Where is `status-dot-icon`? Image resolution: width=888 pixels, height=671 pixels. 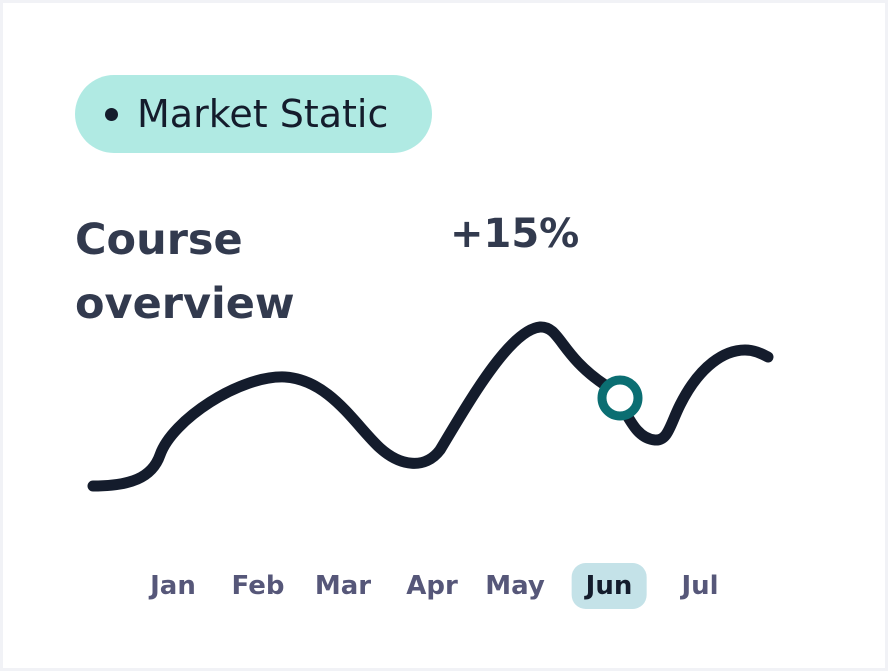
status-dot-icon is located at coordinates (111, 114).